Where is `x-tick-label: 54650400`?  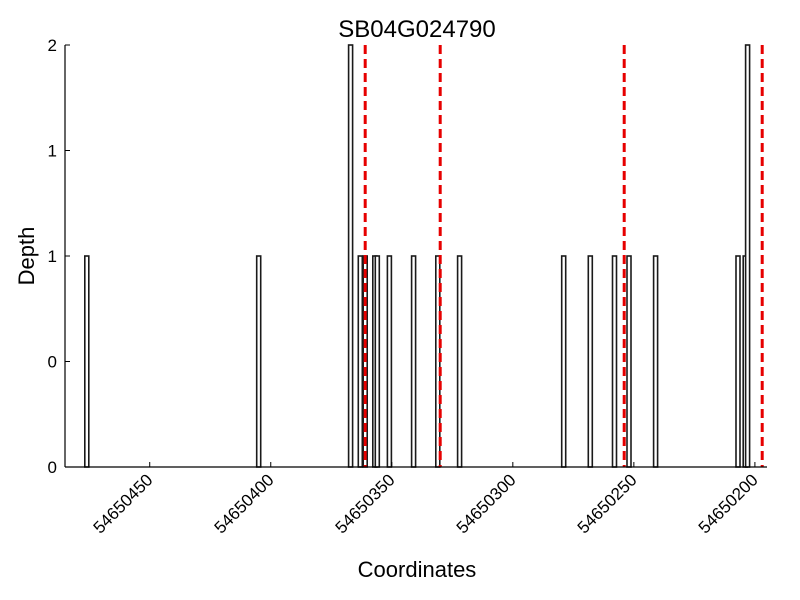
x-tick-label: 54650400 is located at coordinates (244, 503).